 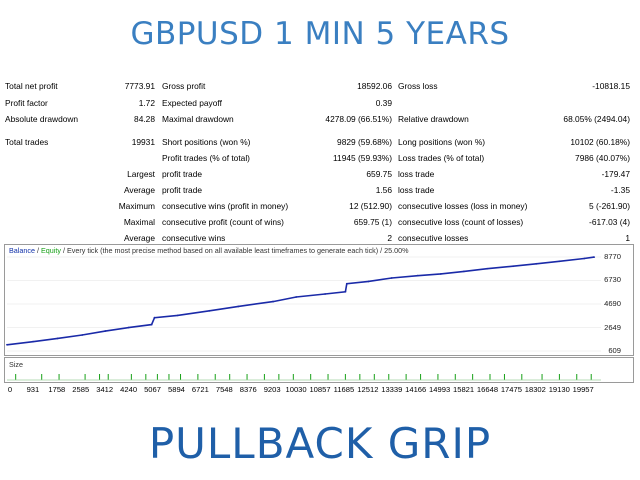 I want to click on x-tick-label: 17475, so click(x=511, y=389).